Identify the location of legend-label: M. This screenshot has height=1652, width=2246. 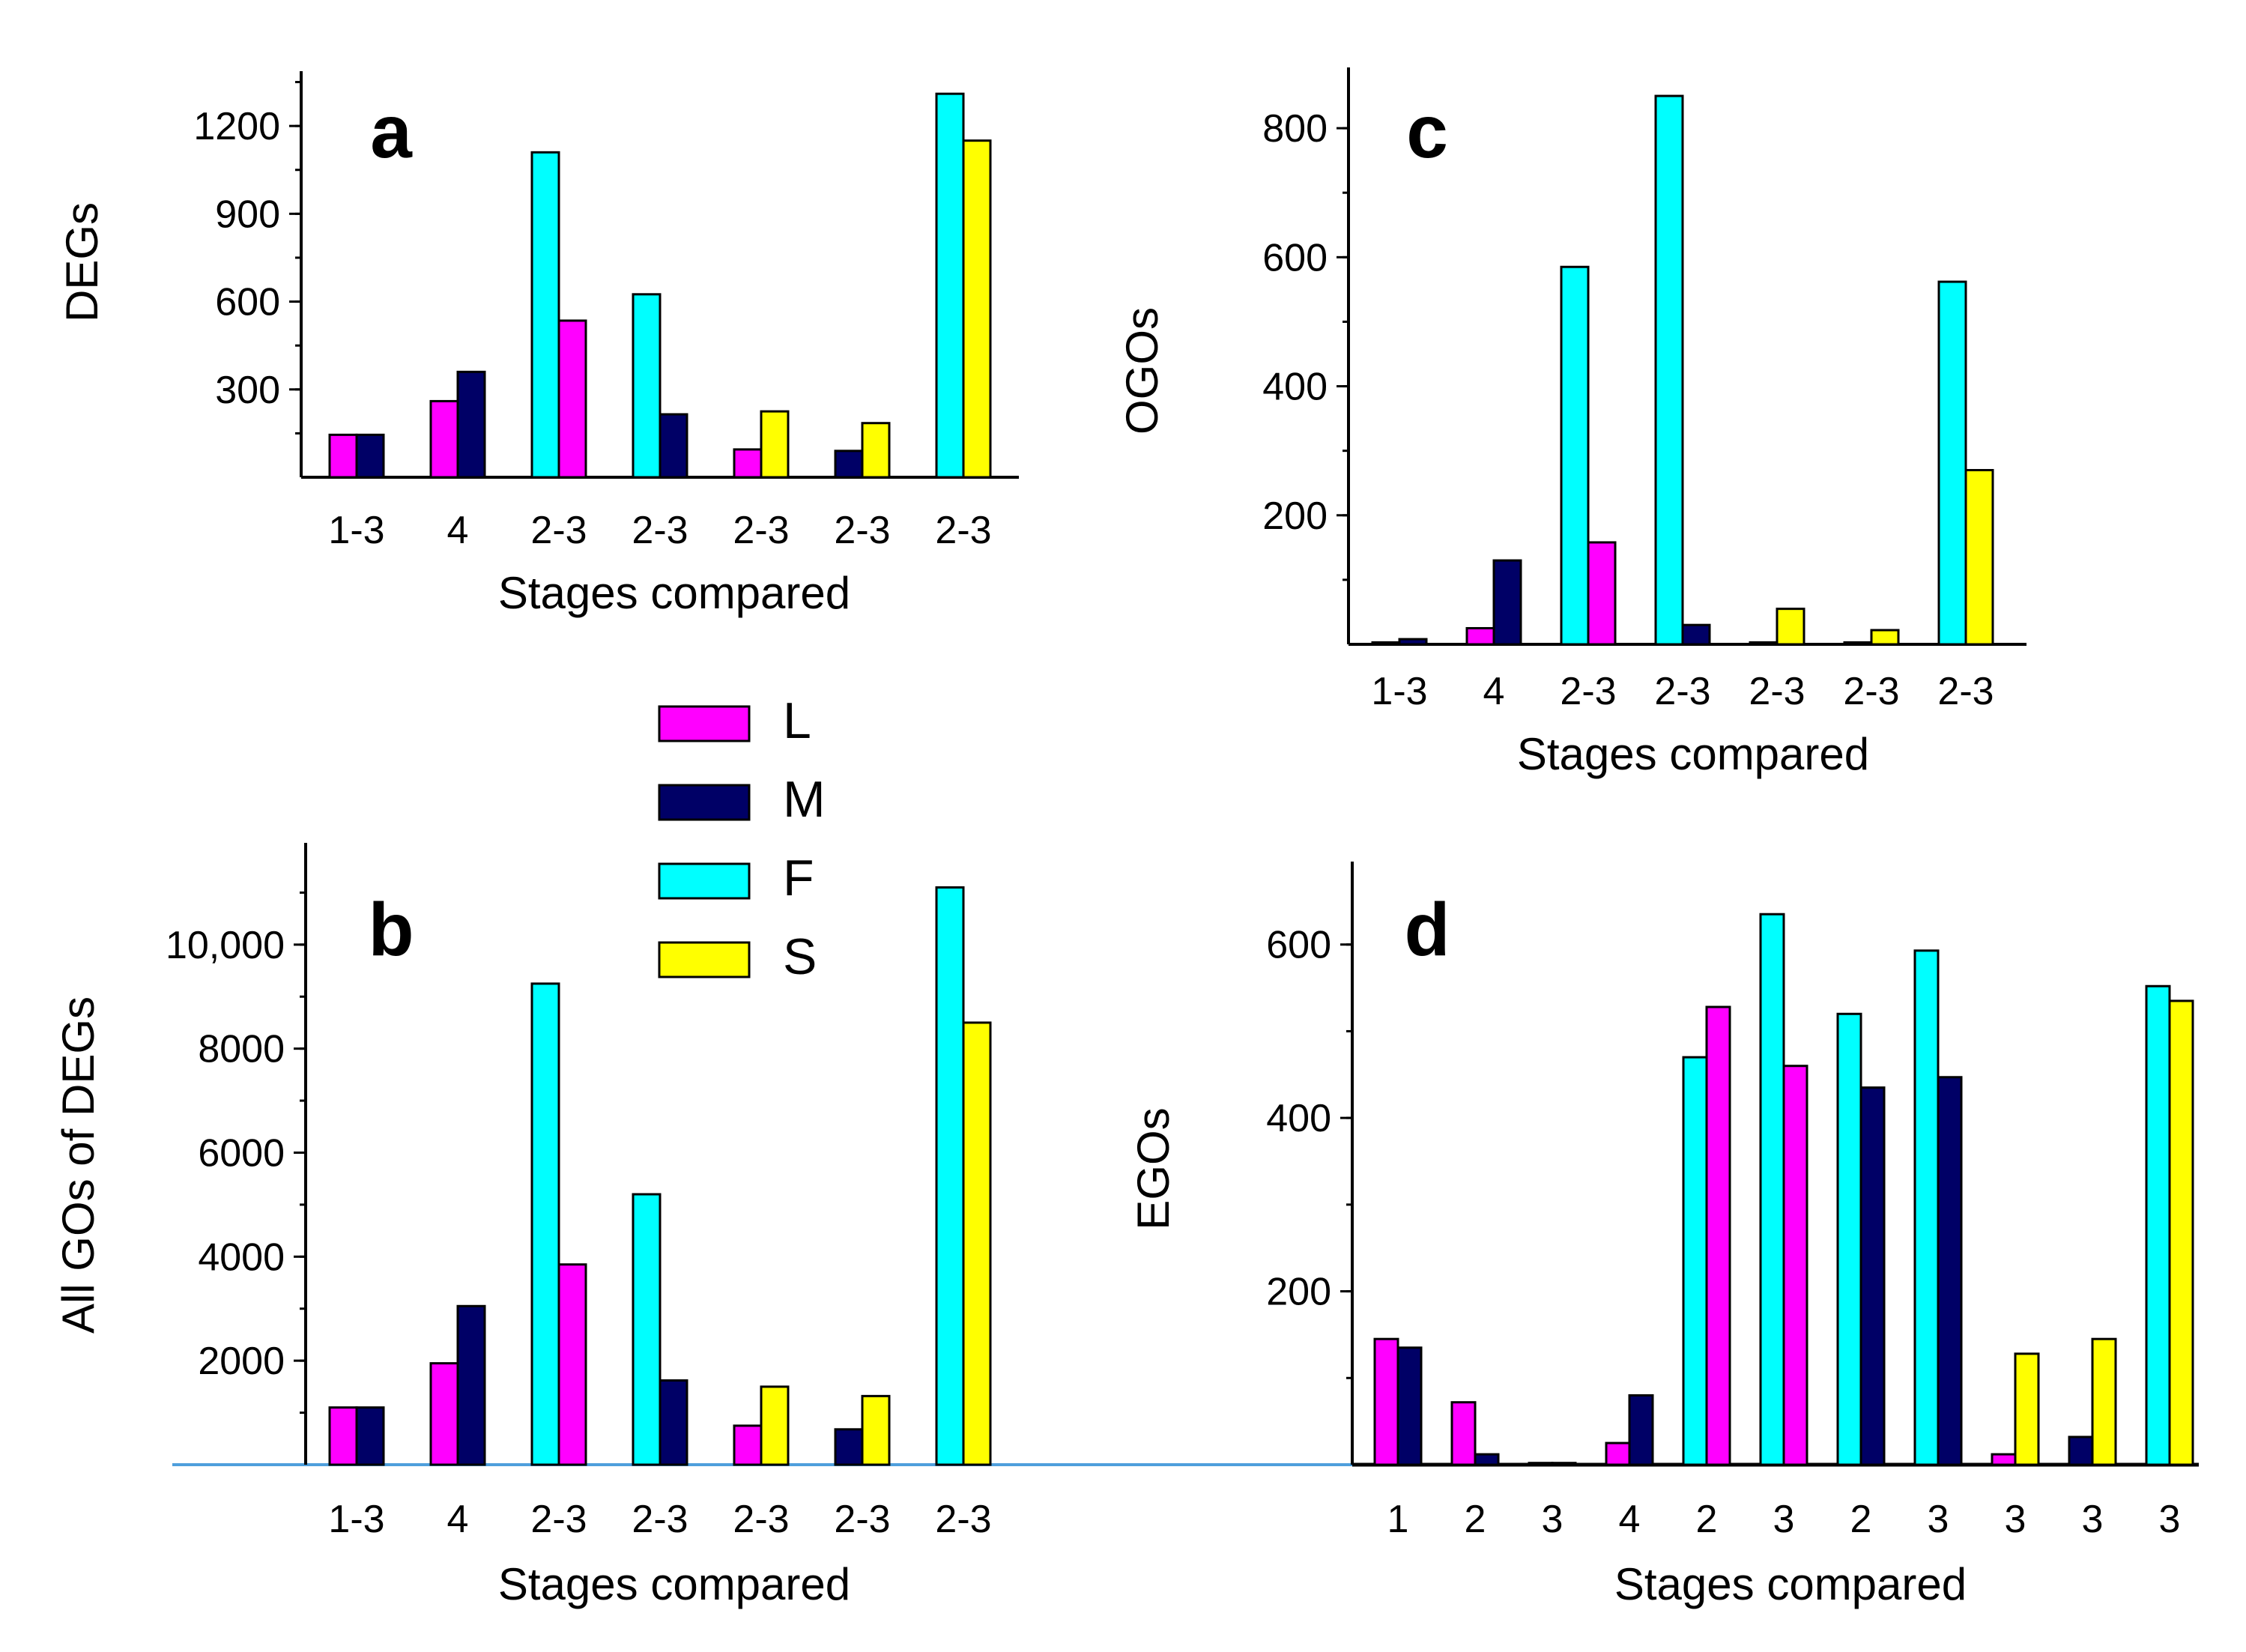
(804, 799).